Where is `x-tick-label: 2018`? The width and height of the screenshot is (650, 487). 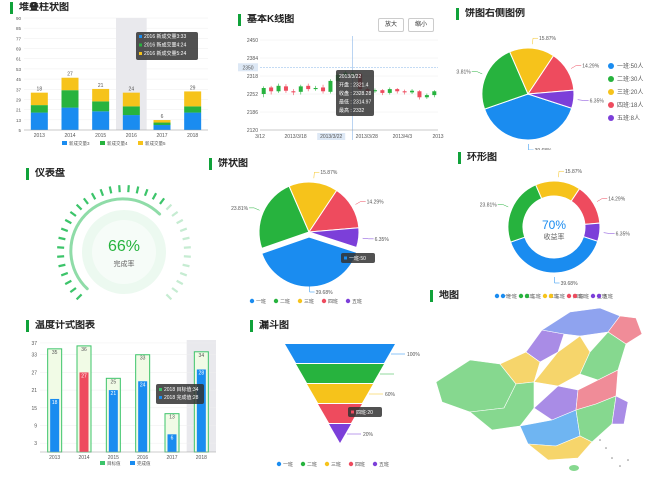
x-tick-label: 2018 is located at coordinates (192, 136).